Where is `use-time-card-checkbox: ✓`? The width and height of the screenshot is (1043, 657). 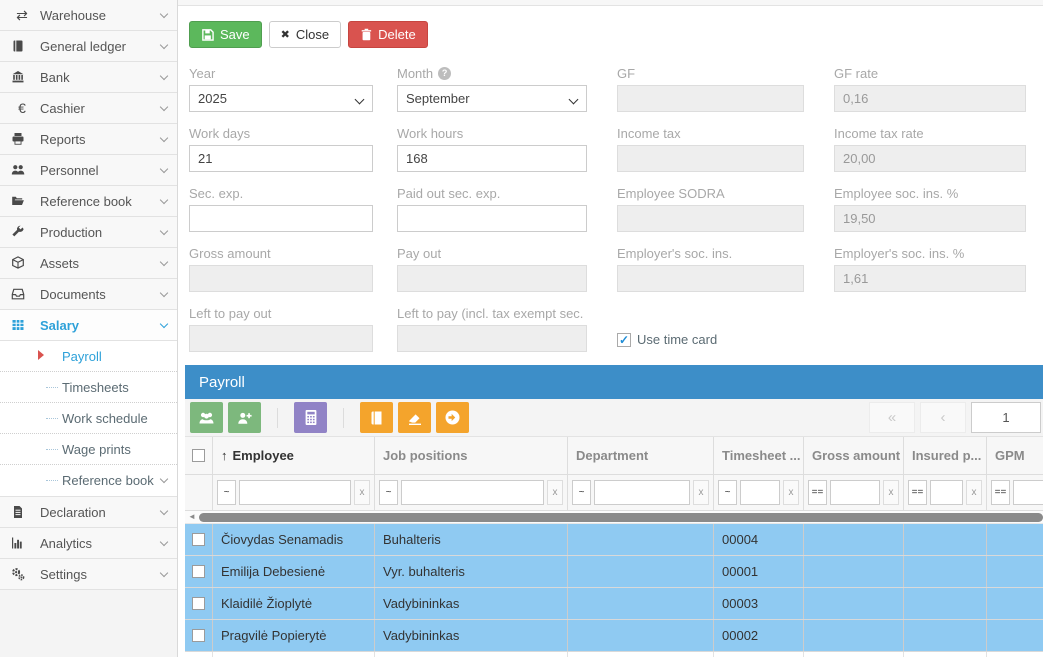 use-time-card-checkbox: ✓ is located at coordinates (624, 339).